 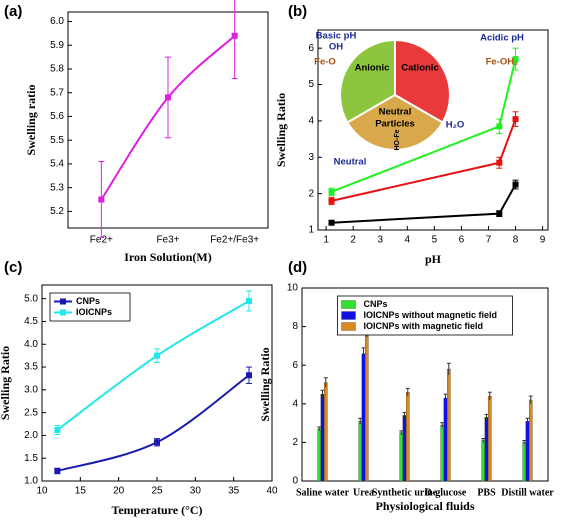 What do you see at coordinates (326, 240) in the screenshot?
I see `x-tick-label: 1` at bounding box center [326, 240].